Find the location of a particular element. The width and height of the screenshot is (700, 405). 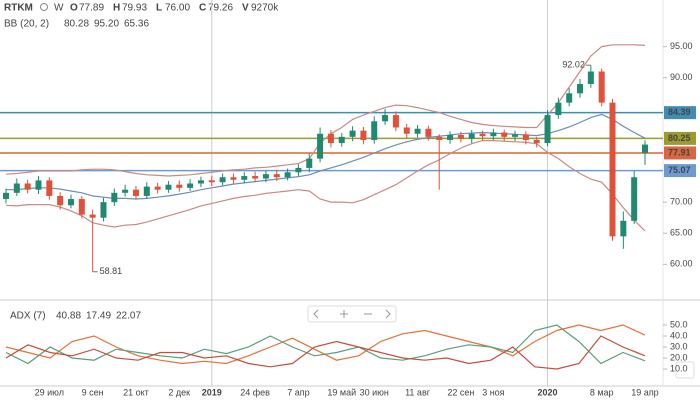

adx-tick-label: 30.0 is located at coordinates (679, 346).